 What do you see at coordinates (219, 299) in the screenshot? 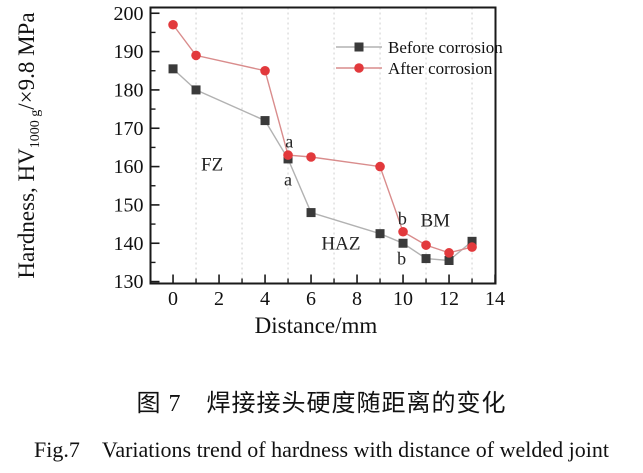
I see `x-tick-label: 2` at bounding box center [219, 299].